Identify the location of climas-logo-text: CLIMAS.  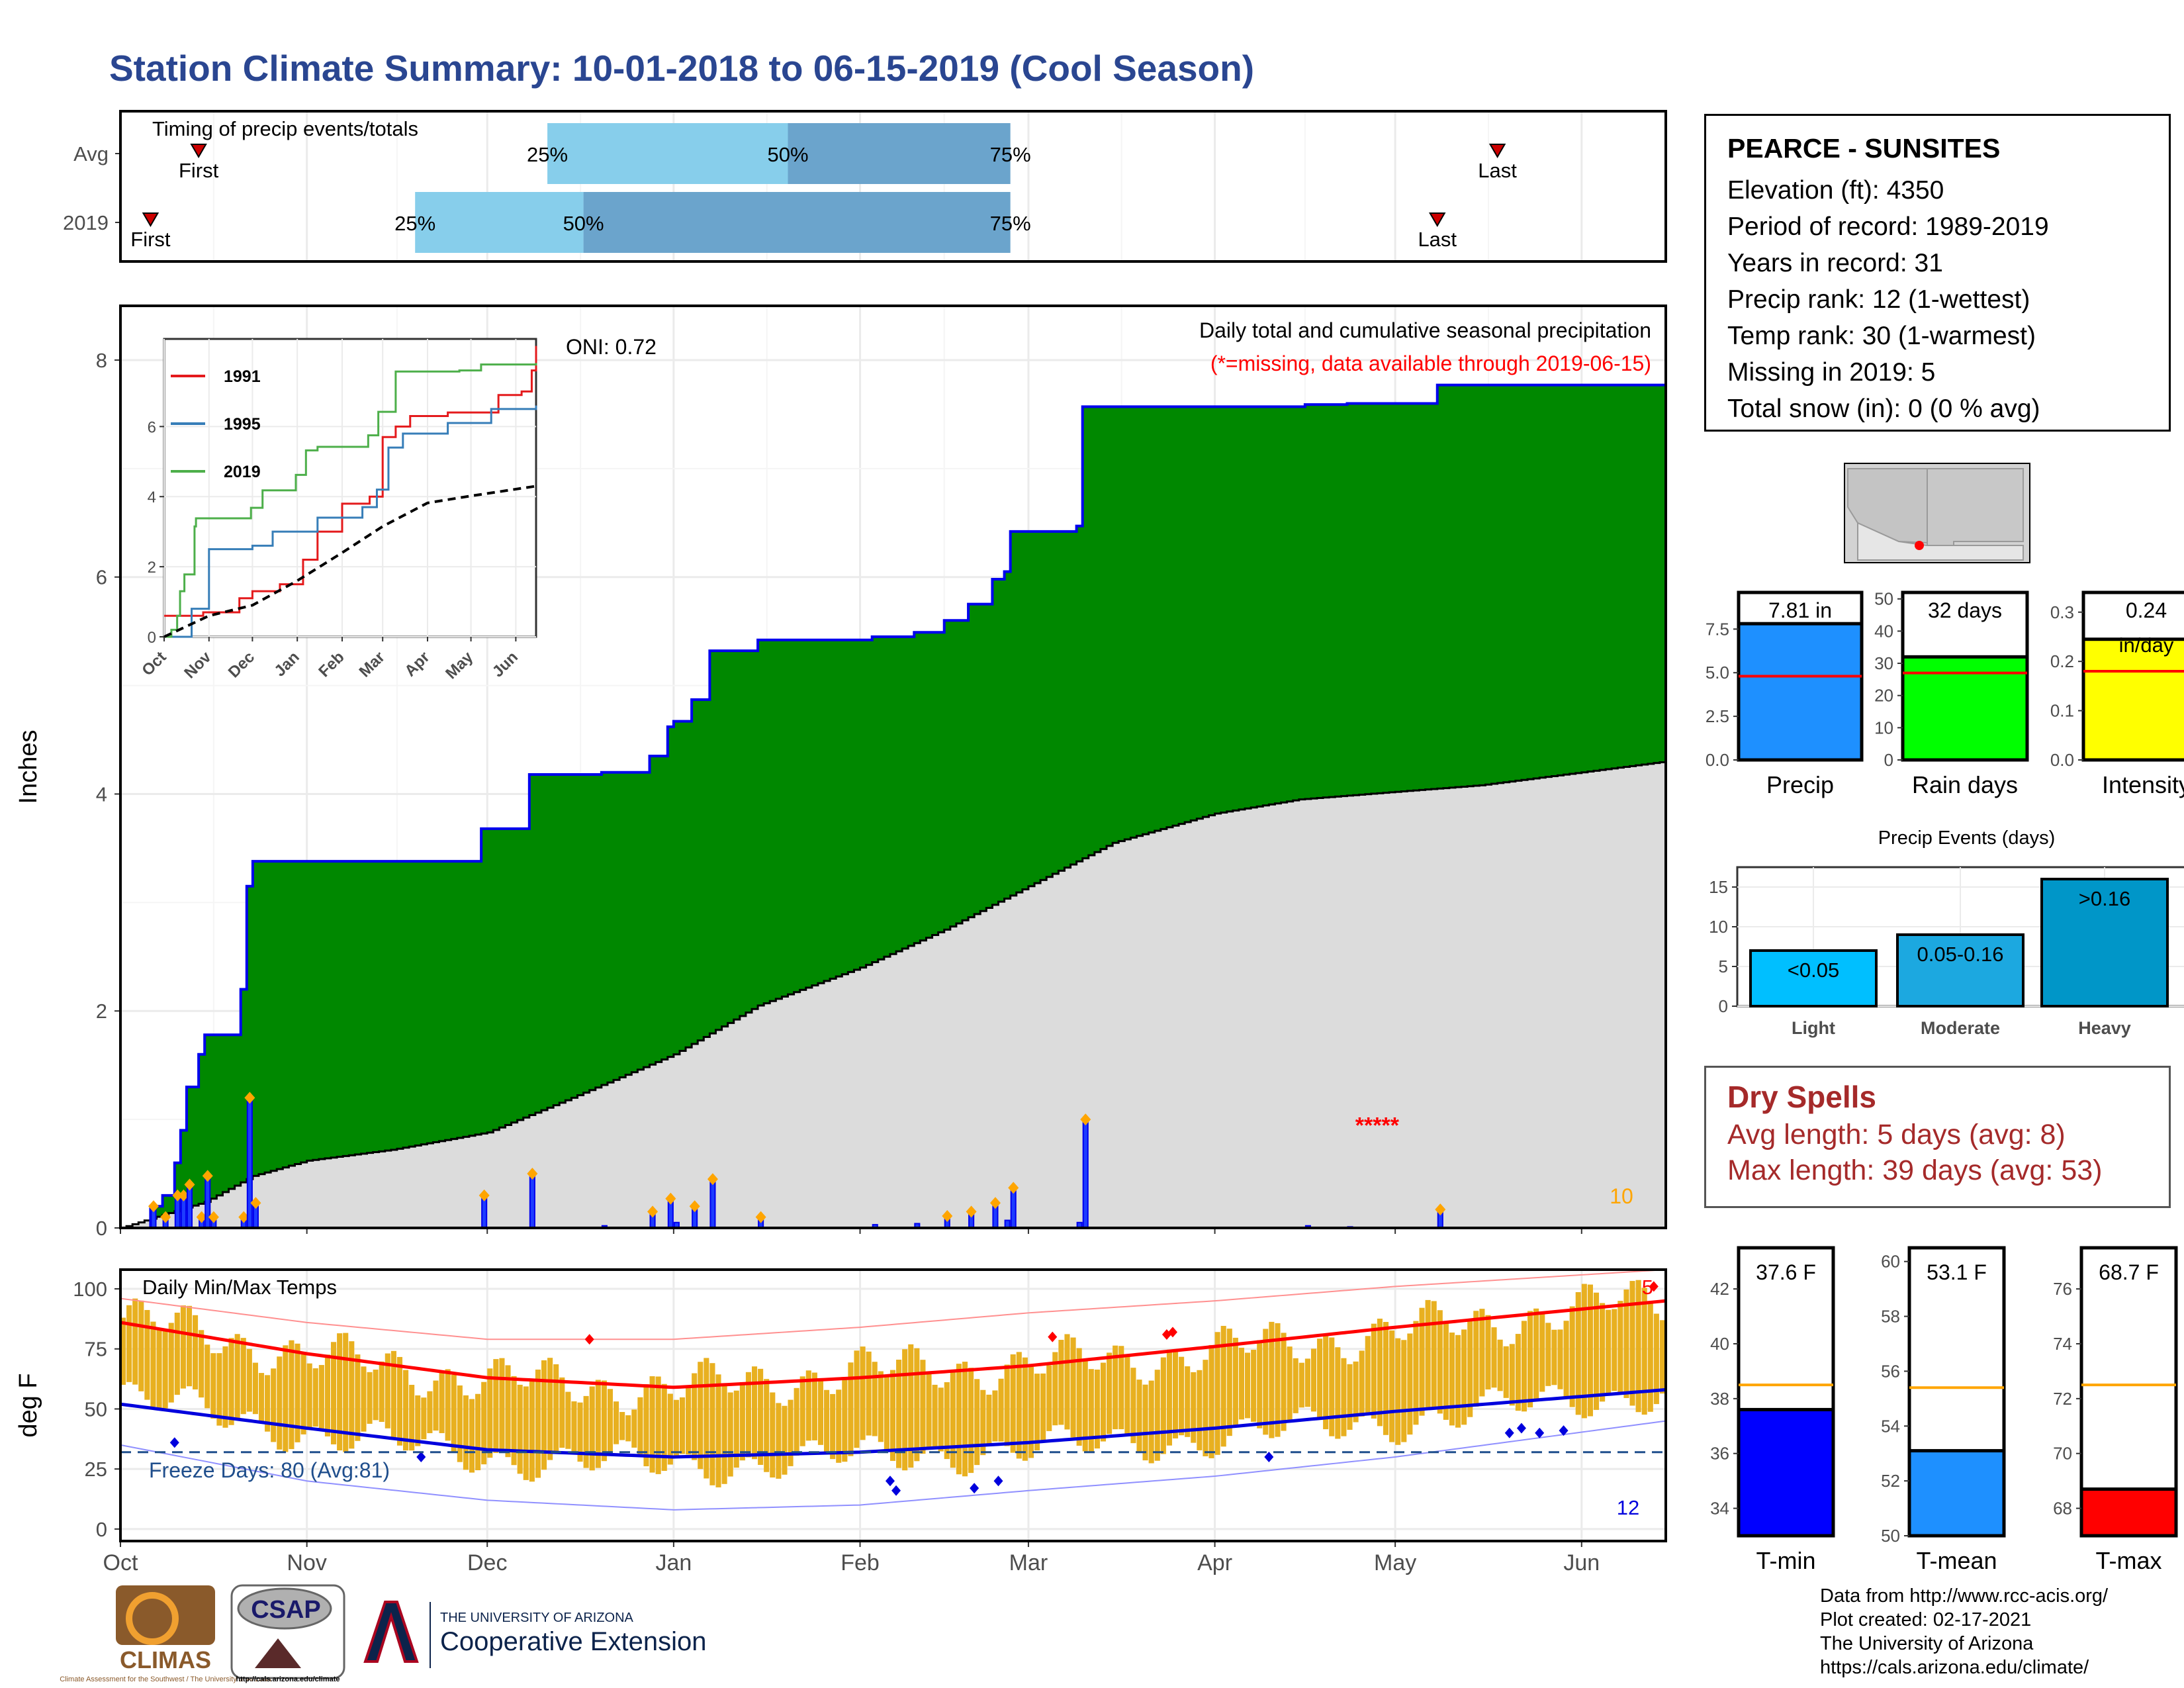
(165, 1659).